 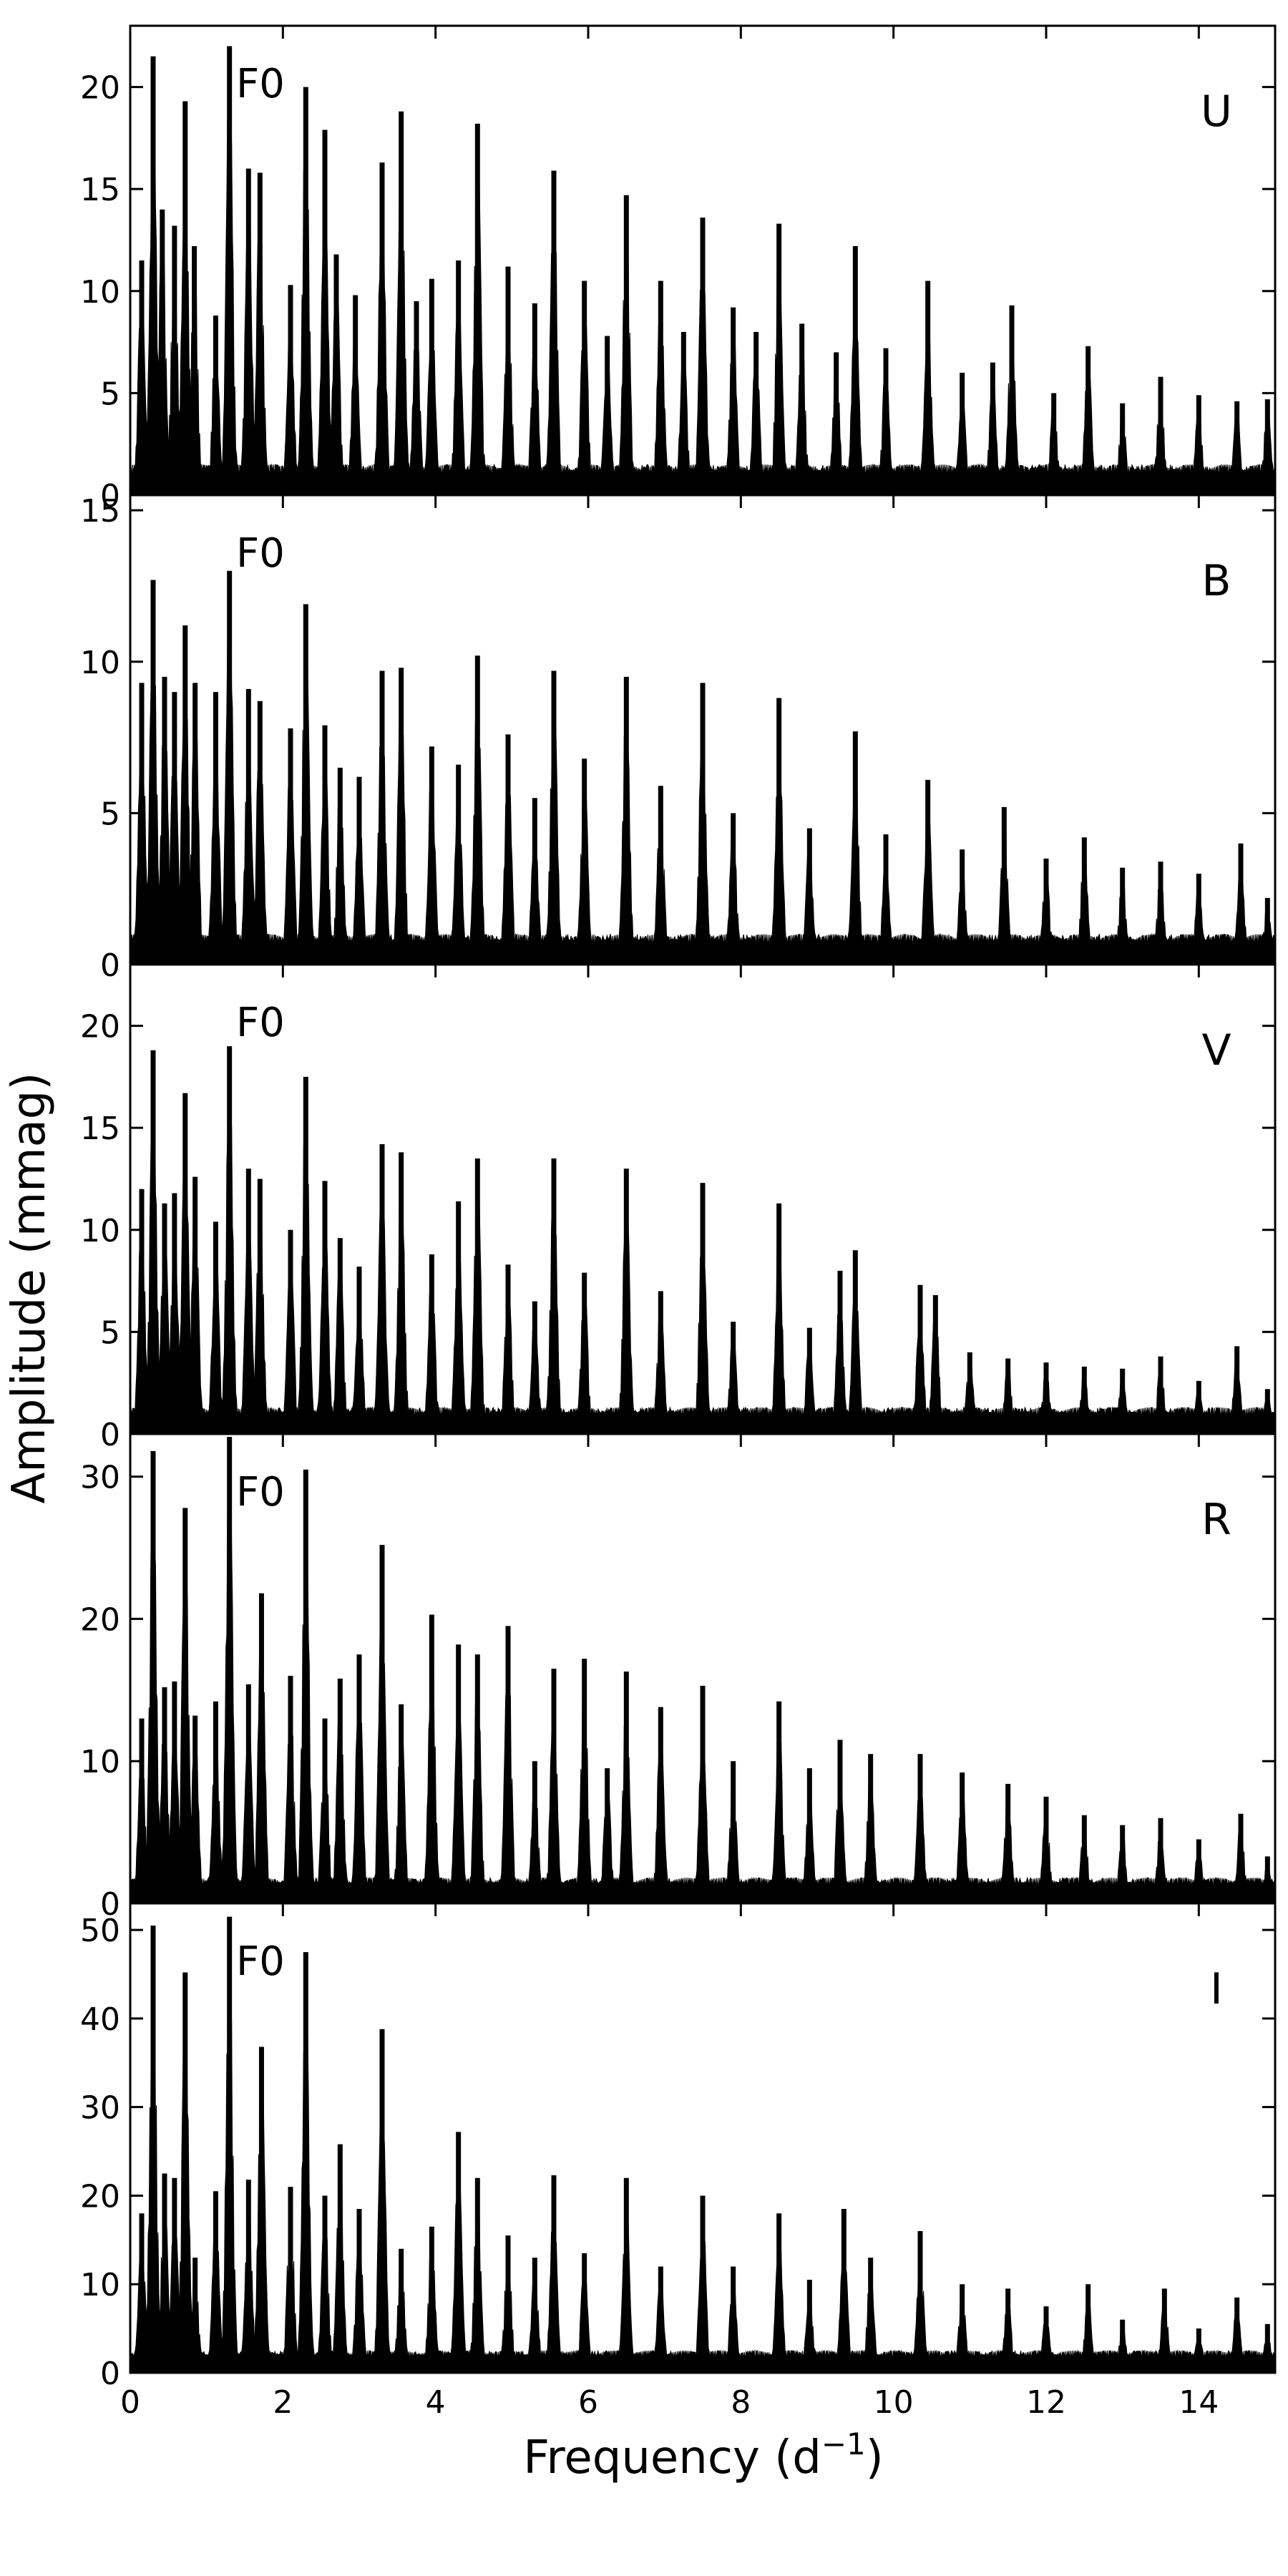 I want to click on xtick-label-5: 10, so click(x=894, y=2402).